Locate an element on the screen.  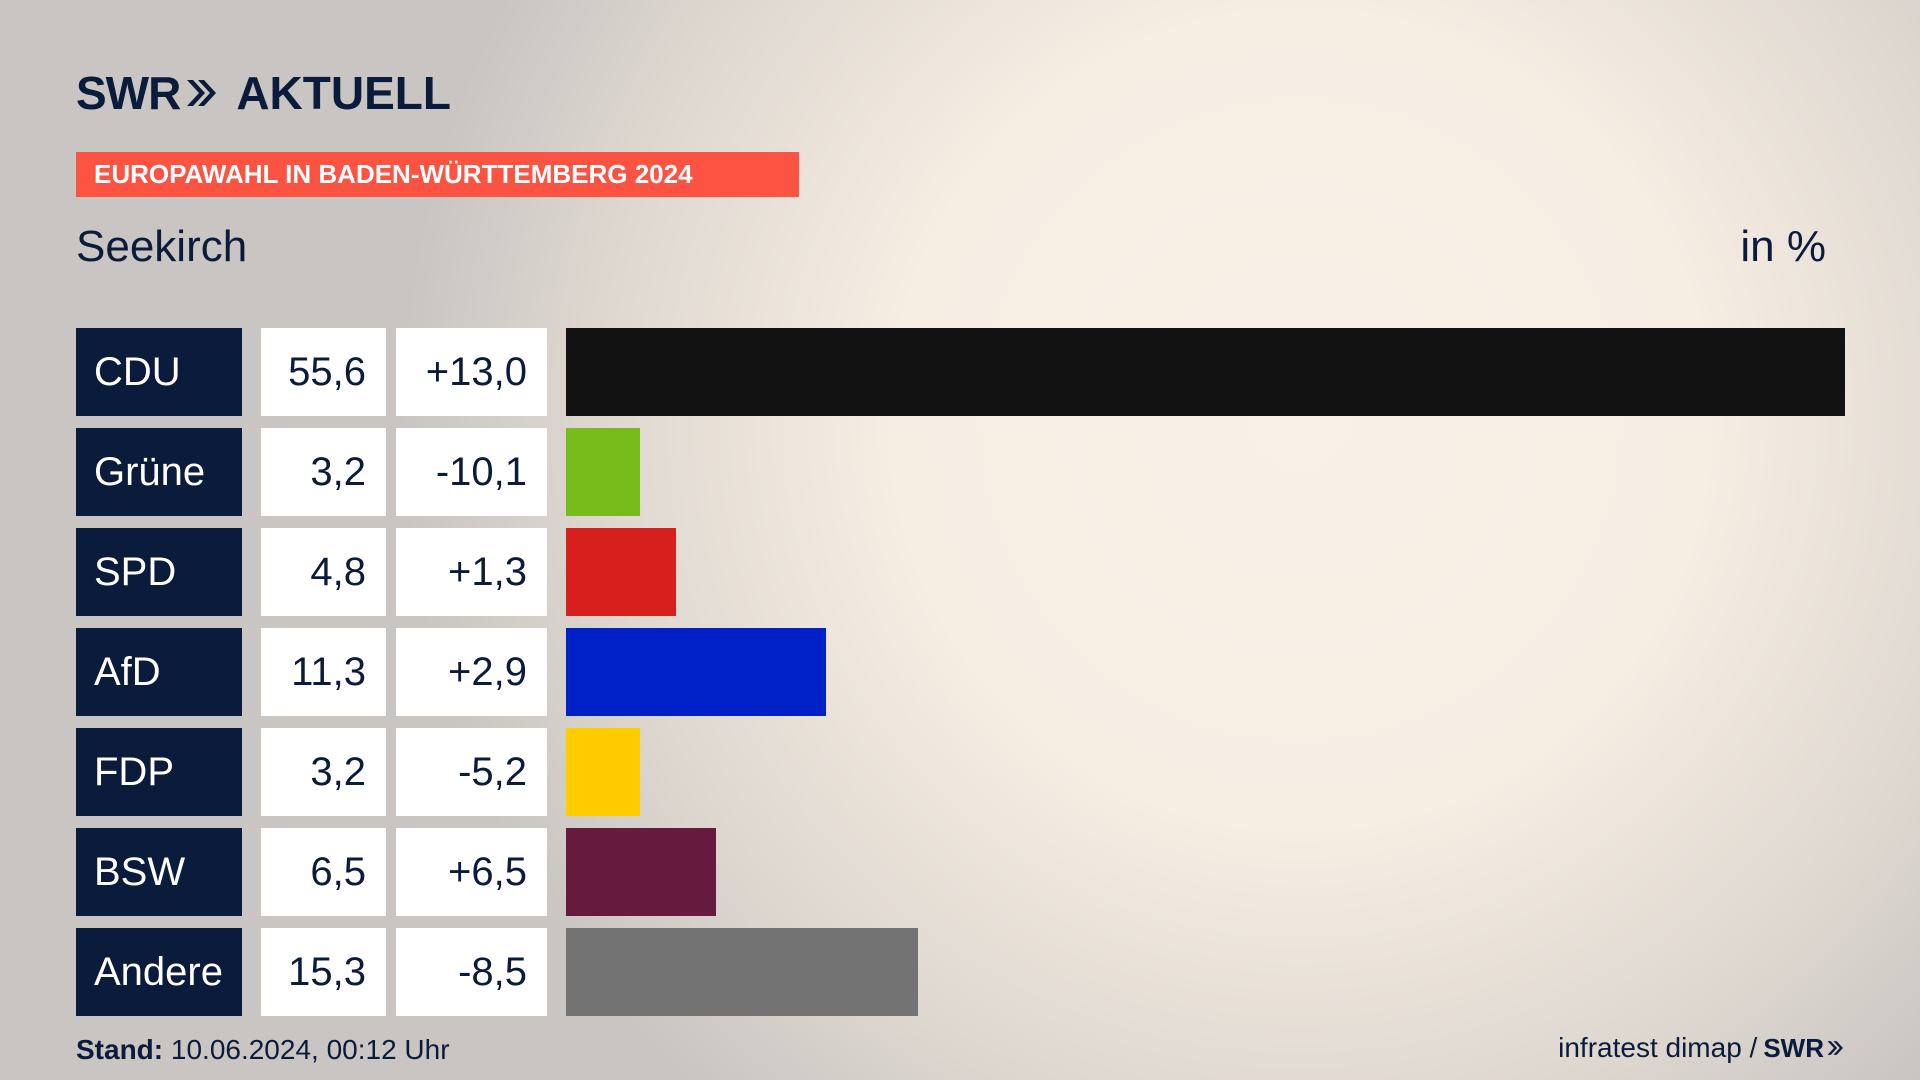
party-row: SPD 4,8 +1,3 is located at coordinates (961, 572).